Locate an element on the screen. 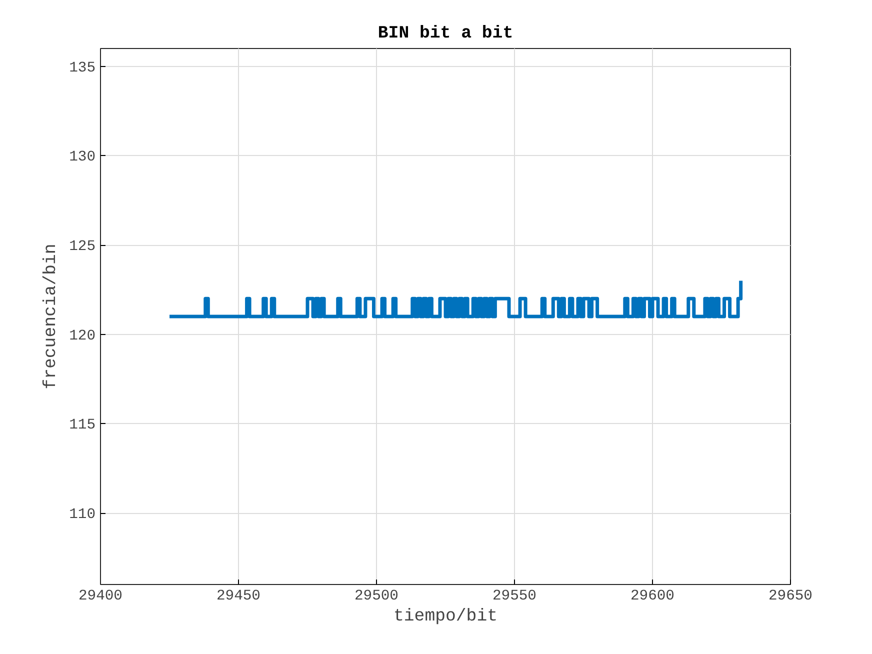 Image resolution: width=872 pixels, height=654 pixels. x-tick-label: 29550 is located at coordinates (514, 596).